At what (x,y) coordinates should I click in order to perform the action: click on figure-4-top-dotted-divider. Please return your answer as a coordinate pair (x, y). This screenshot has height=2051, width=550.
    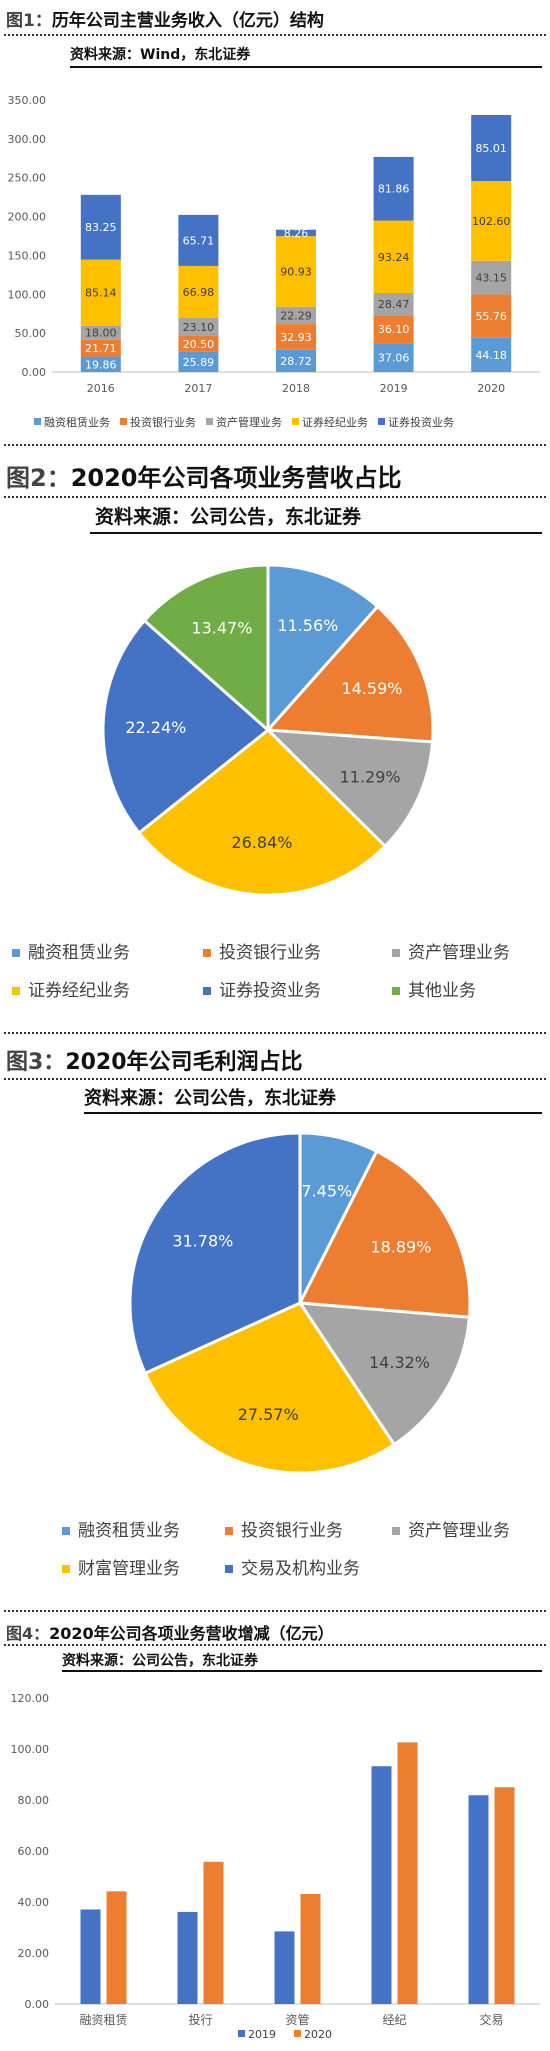
    Looking at the image, I should click on (275, 1611).